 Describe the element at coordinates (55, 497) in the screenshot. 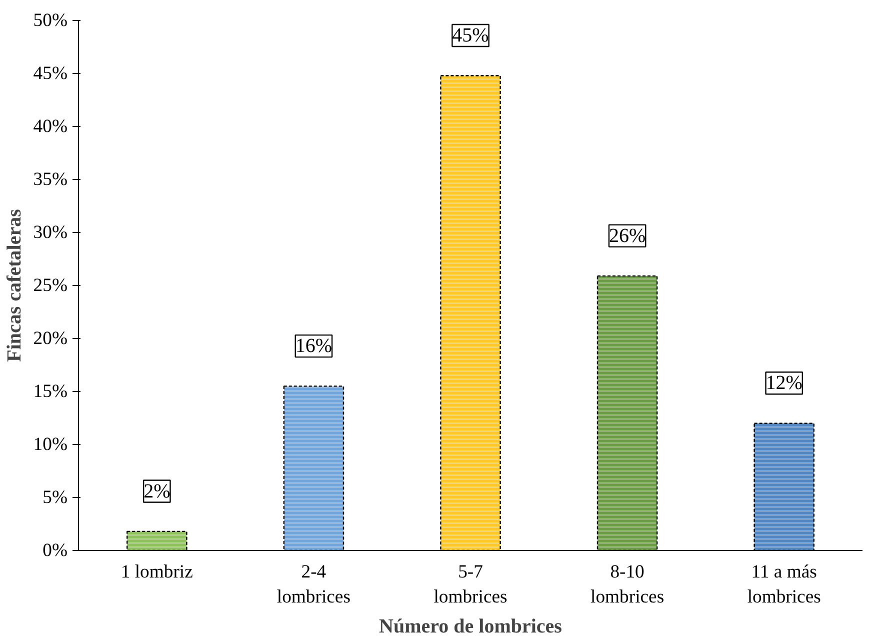

I see `y-tick-label: 5%` at that location.